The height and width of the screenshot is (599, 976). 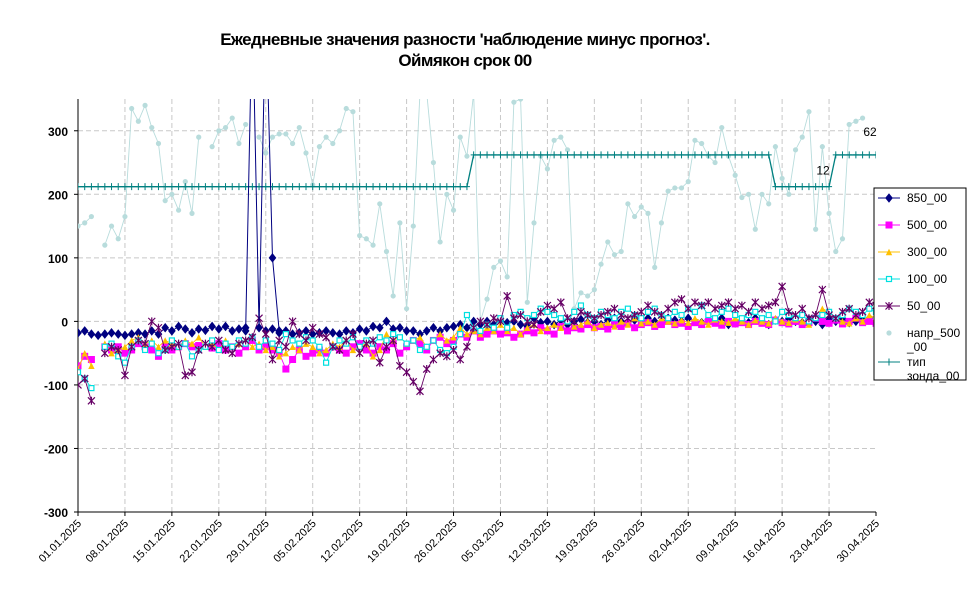 I want to click on x-tick-label: 12.02.2025, so click(x=341, y=541).